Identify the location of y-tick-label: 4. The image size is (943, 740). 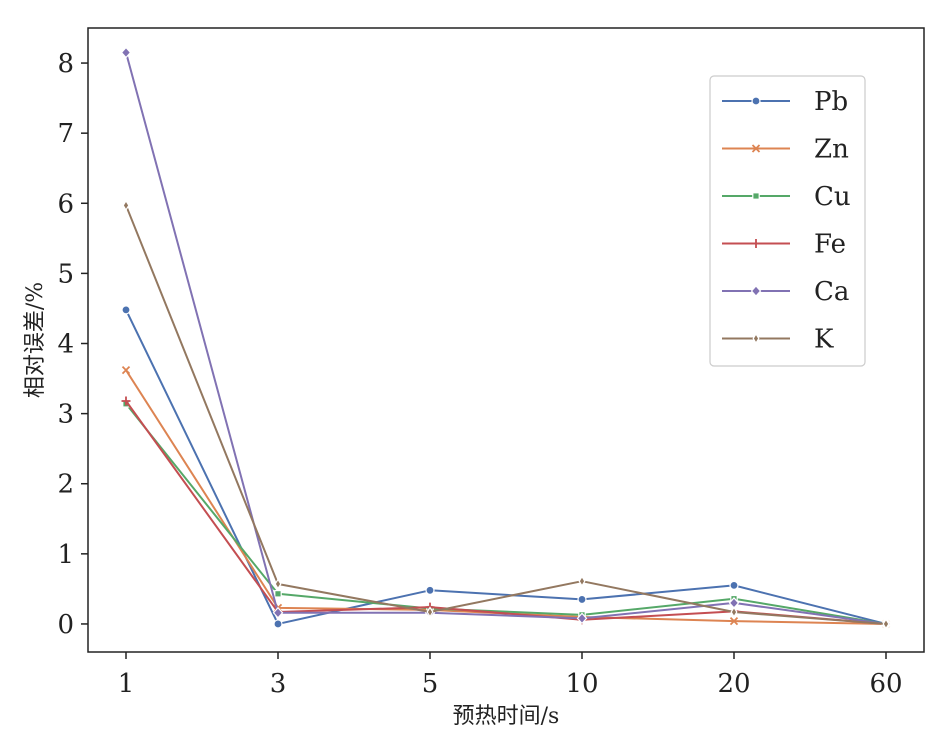
(65, 345).